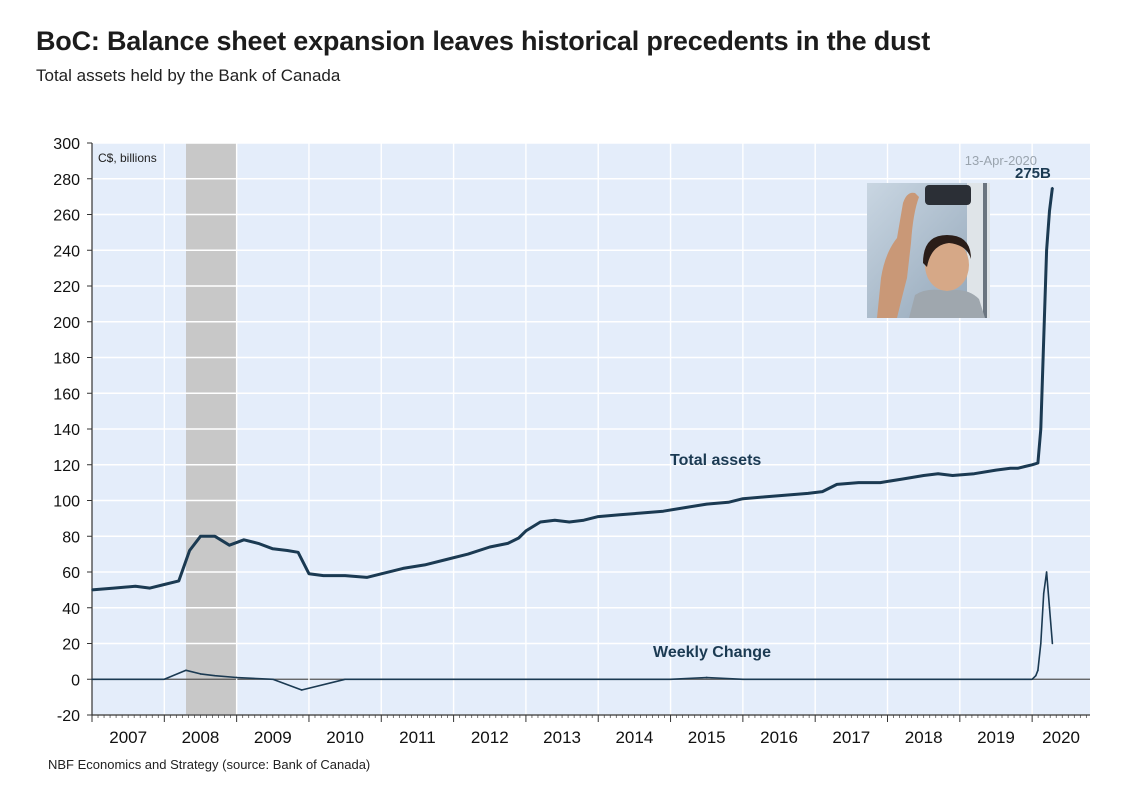 The width and height of the screenshot is (1128, 794). Describe the element at coordinates (345, 737) in the screenshot. I see `x-tick-label: 2010` at that location.